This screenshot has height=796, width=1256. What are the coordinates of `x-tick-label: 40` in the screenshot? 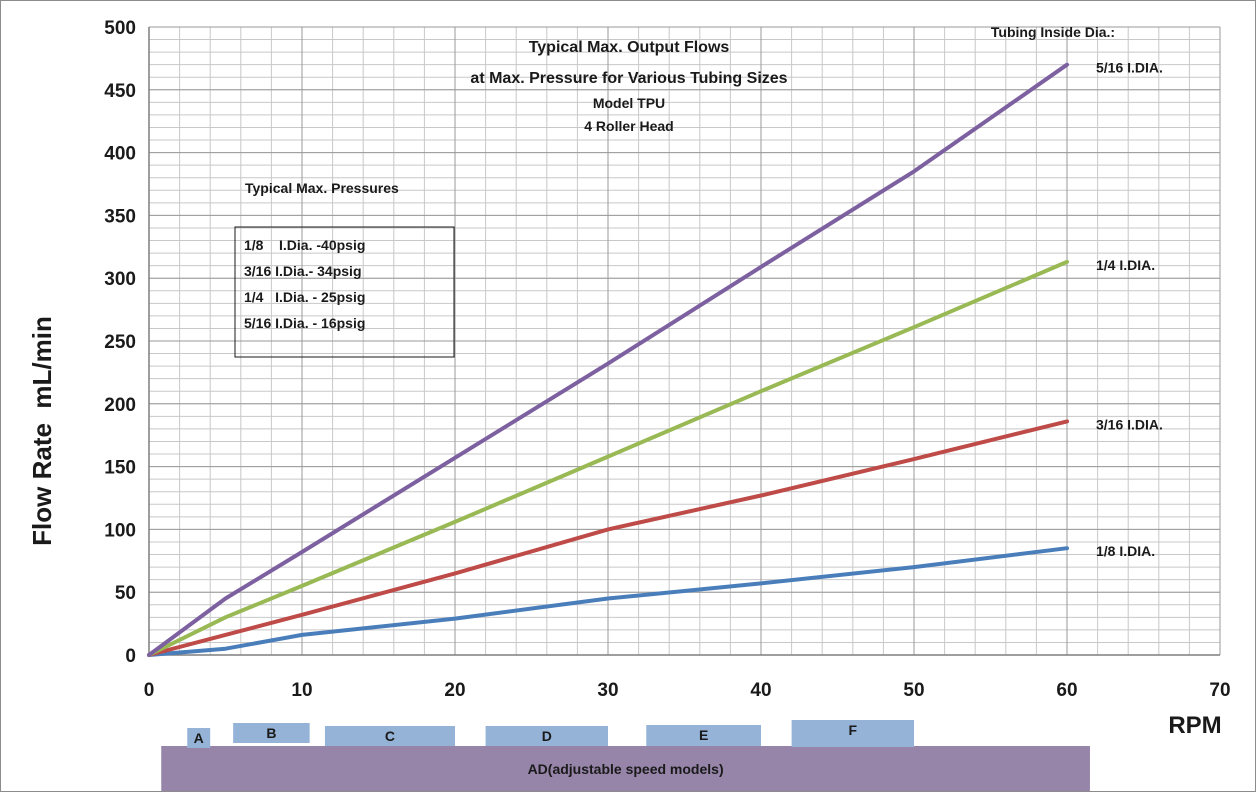 It's located at (760, 690).